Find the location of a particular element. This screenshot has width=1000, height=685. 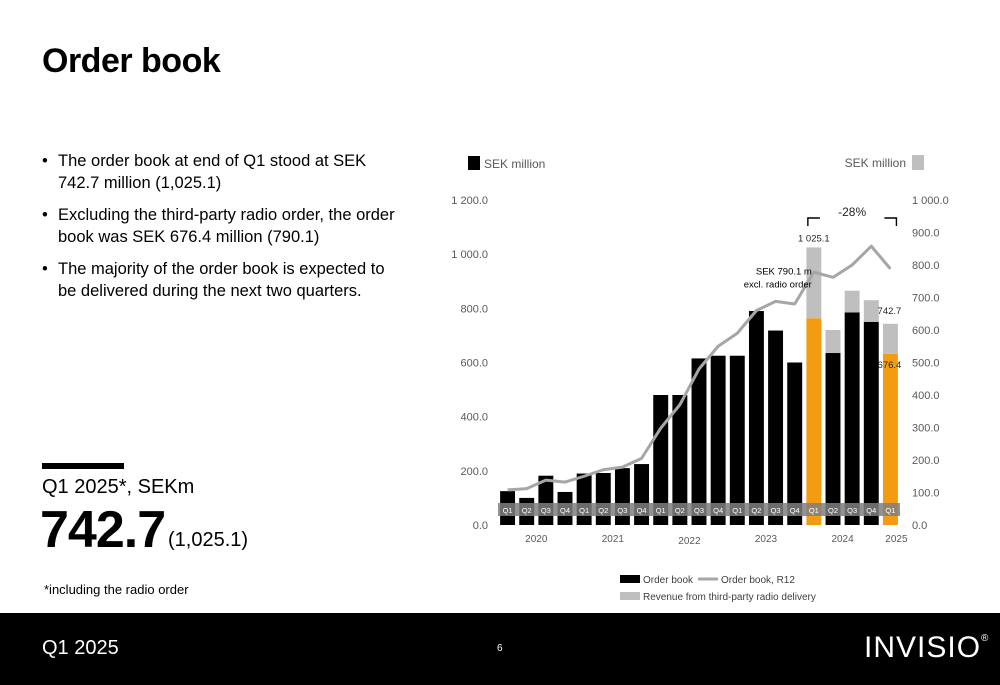

right-tick-label: 100.0 is located at coordinates (926, 494).